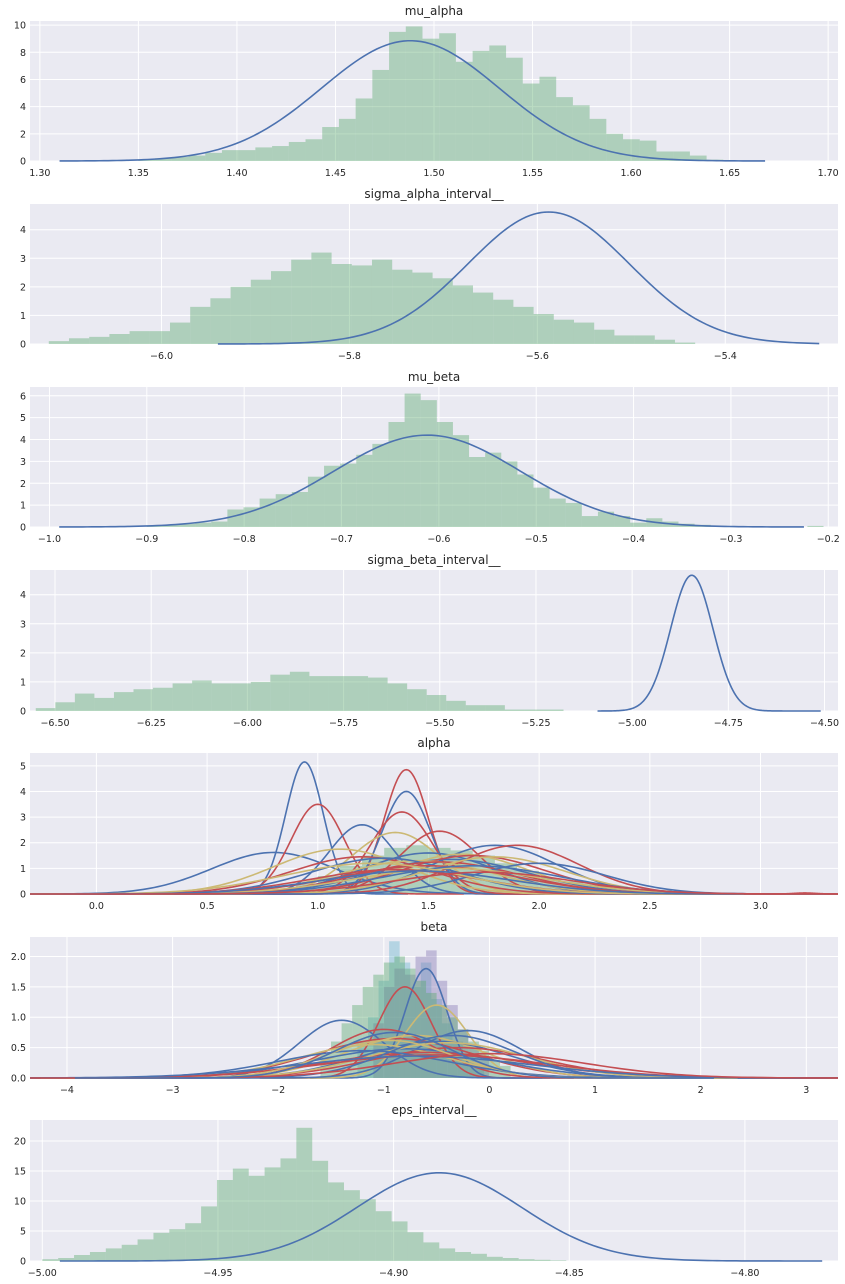 This screenshot has height=1284, width=845. Describe the element at coordinates (18, 1048) in the screenshot. I see `y-tick-label: 0.5` at that location.